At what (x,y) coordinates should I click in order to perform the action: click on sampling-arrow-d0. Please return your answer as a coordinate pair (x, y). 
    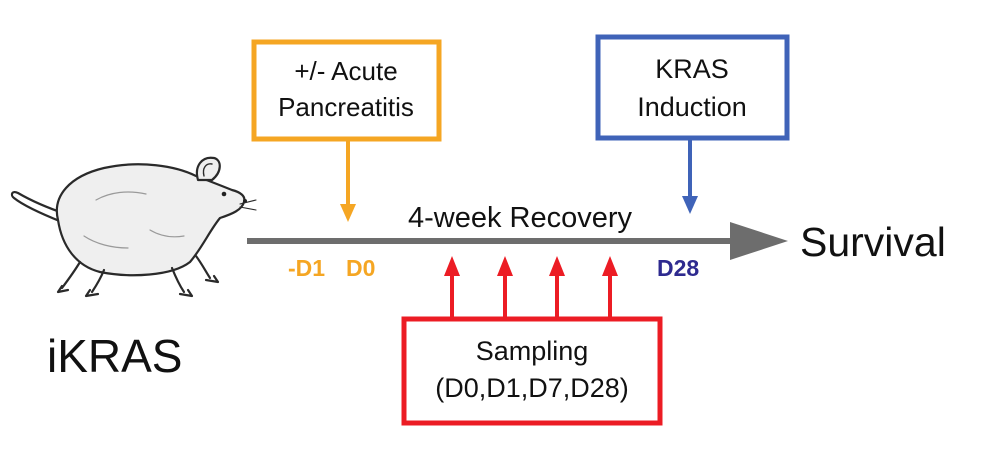
    Looking at the image, I should click on (452, 288).